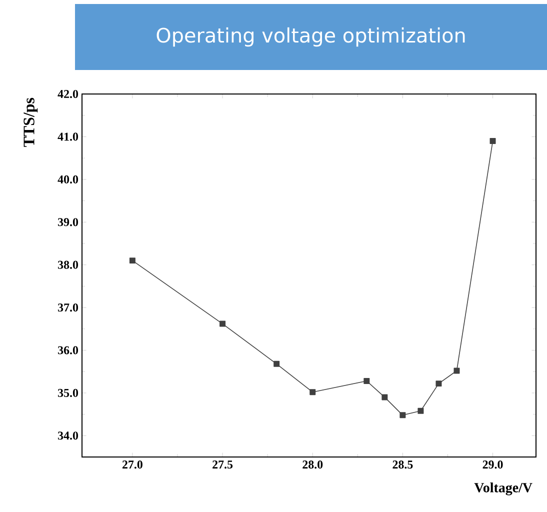 The image size is (547, 512). What do you see at coordinates (68, 179) in the screenshot?
I see `y-tick-label: 40.0` at bounding box center [68, 179].